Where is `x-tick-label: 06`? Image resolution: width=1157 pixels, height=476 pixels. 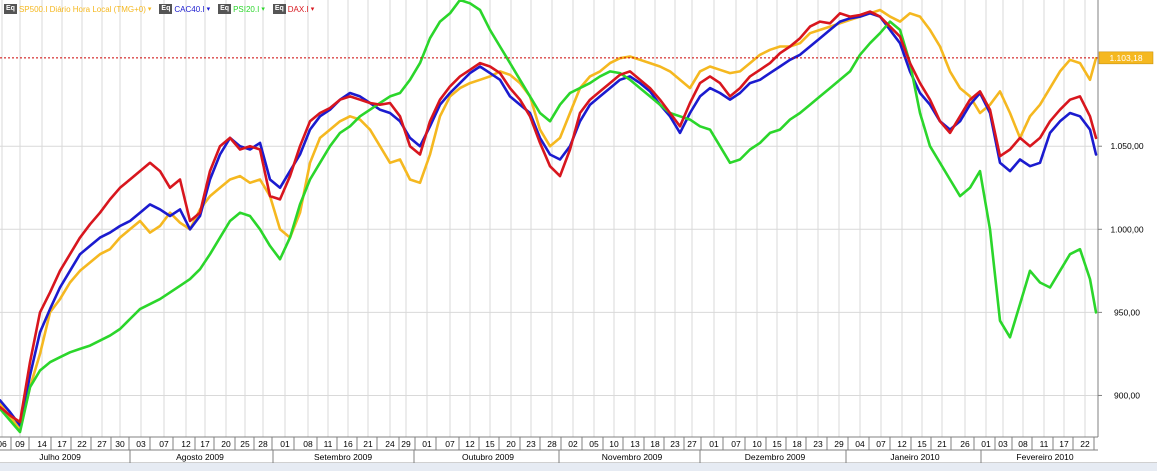 x-tick-label: 06 is located at coordinates (3, 444).